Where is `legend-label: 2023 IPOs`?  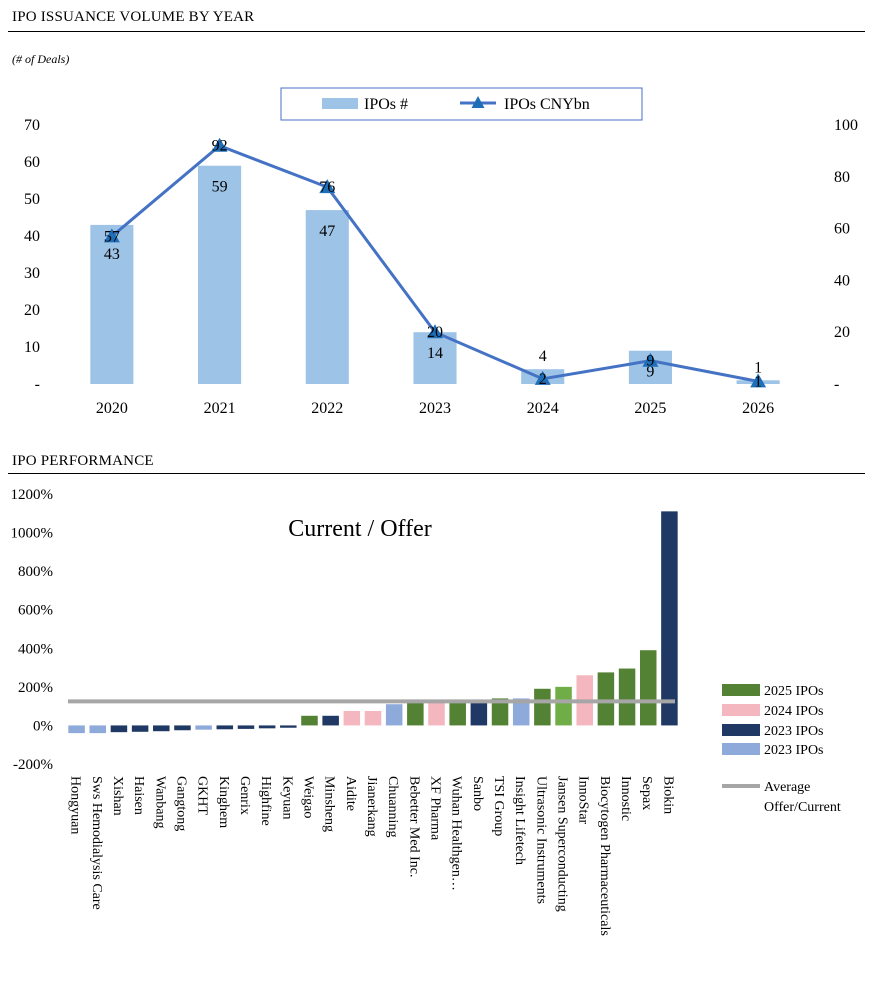 legend-label: 2023 IPOs is located at coordinates (794, 731).